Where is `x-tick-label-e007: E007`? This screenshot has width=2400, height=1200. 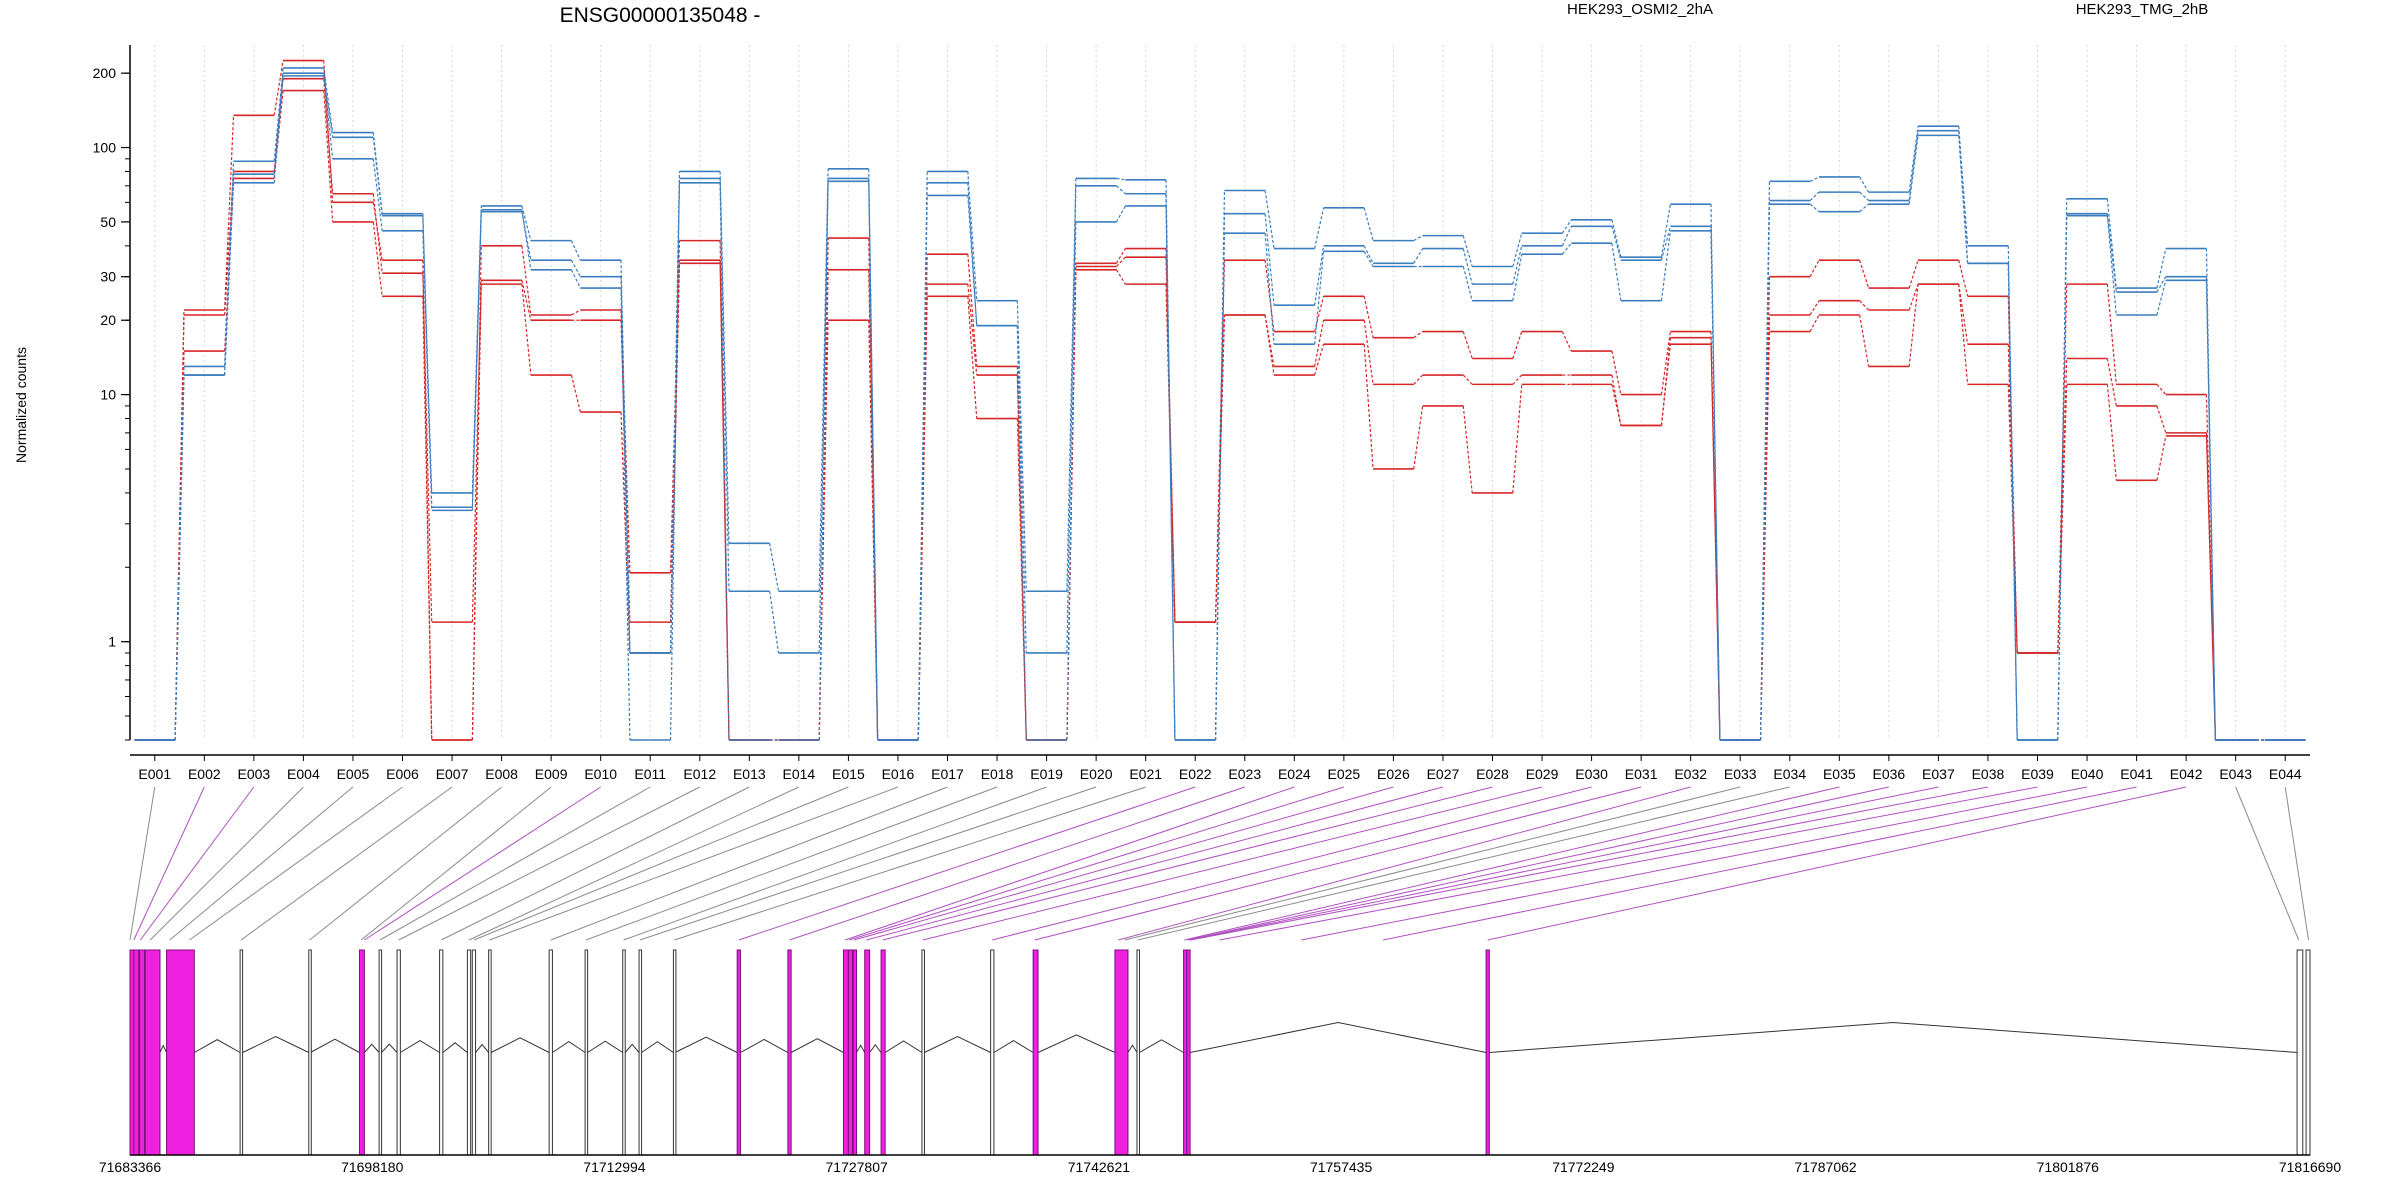
x-tick-label-e007: E007 is located at coordinates (452, 774).